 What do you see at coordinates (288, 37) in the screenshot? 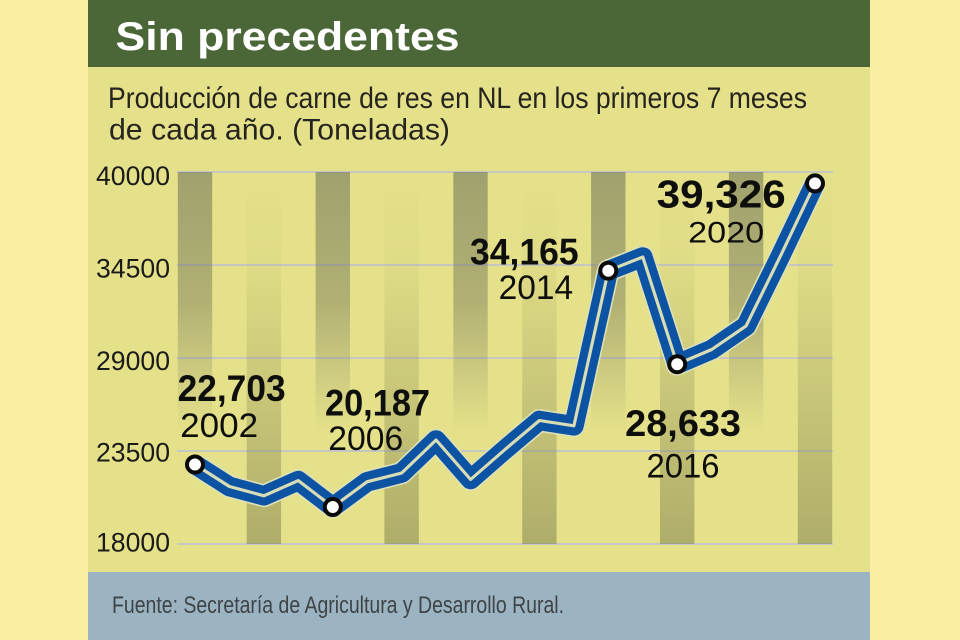
I see `svg-text: Sin precedentes` at bounding box center [288, 37].